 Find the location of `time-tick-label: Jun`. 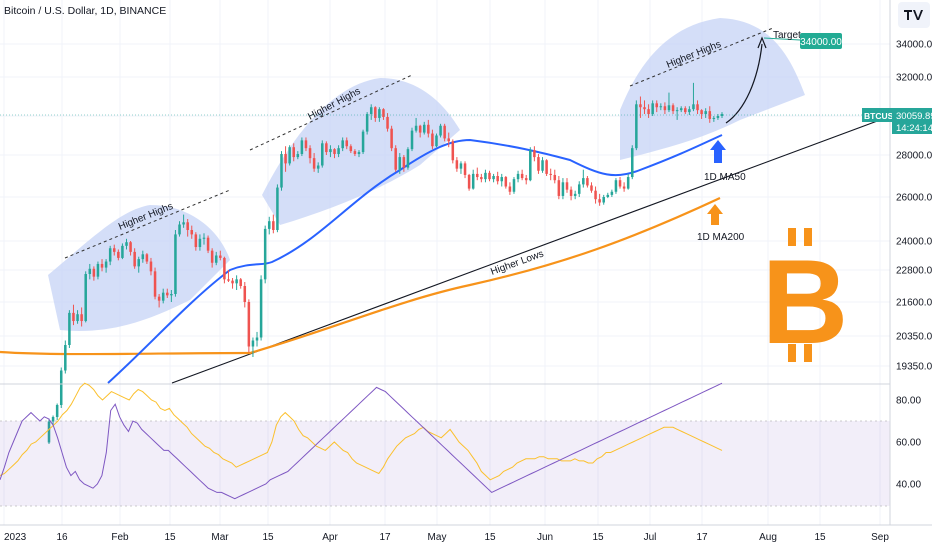

time-tick-label: Jun is located at coordinates (545, 537).